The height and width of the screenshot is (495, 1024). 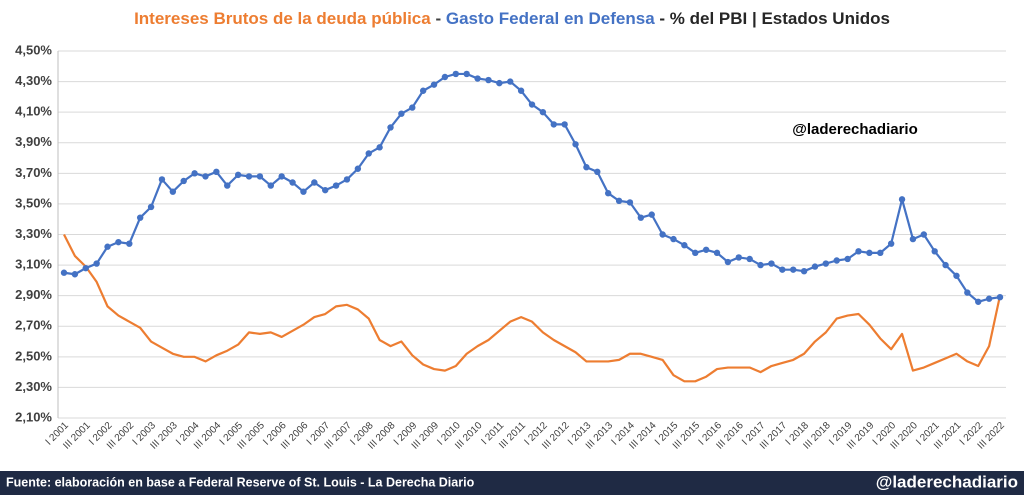 I want to click on y-tick-label: 3,30%, so click(x=33, y=233).